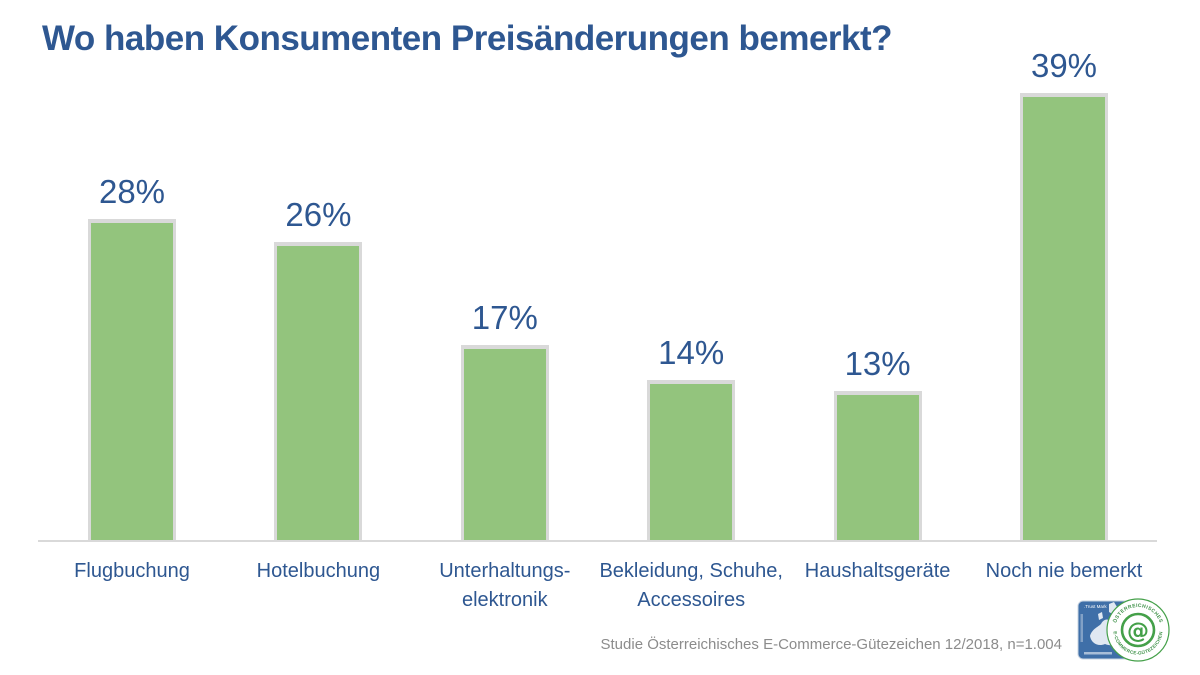 The image size is (1200, 675). Describe the element at coordinates (504, 600) in the screenshot. I see `category-label-line: elektronik` at that location.